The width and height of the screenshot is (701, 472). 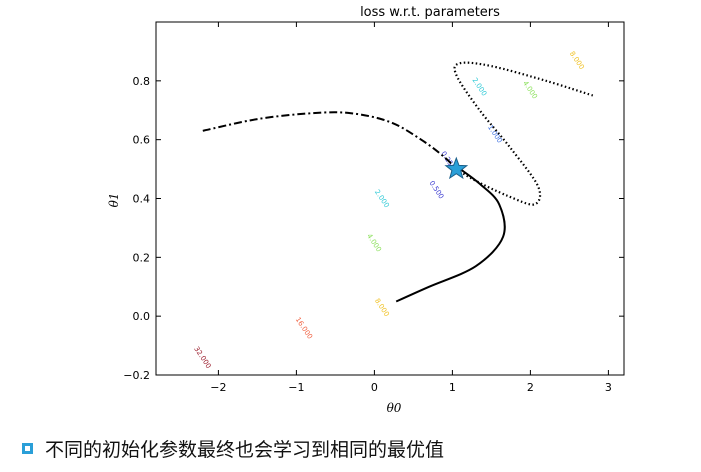 What do you see at coordinates (142, 140) in the screenshot?
I see `y-tick-label: 0.6` at bounding box center [142, 140].